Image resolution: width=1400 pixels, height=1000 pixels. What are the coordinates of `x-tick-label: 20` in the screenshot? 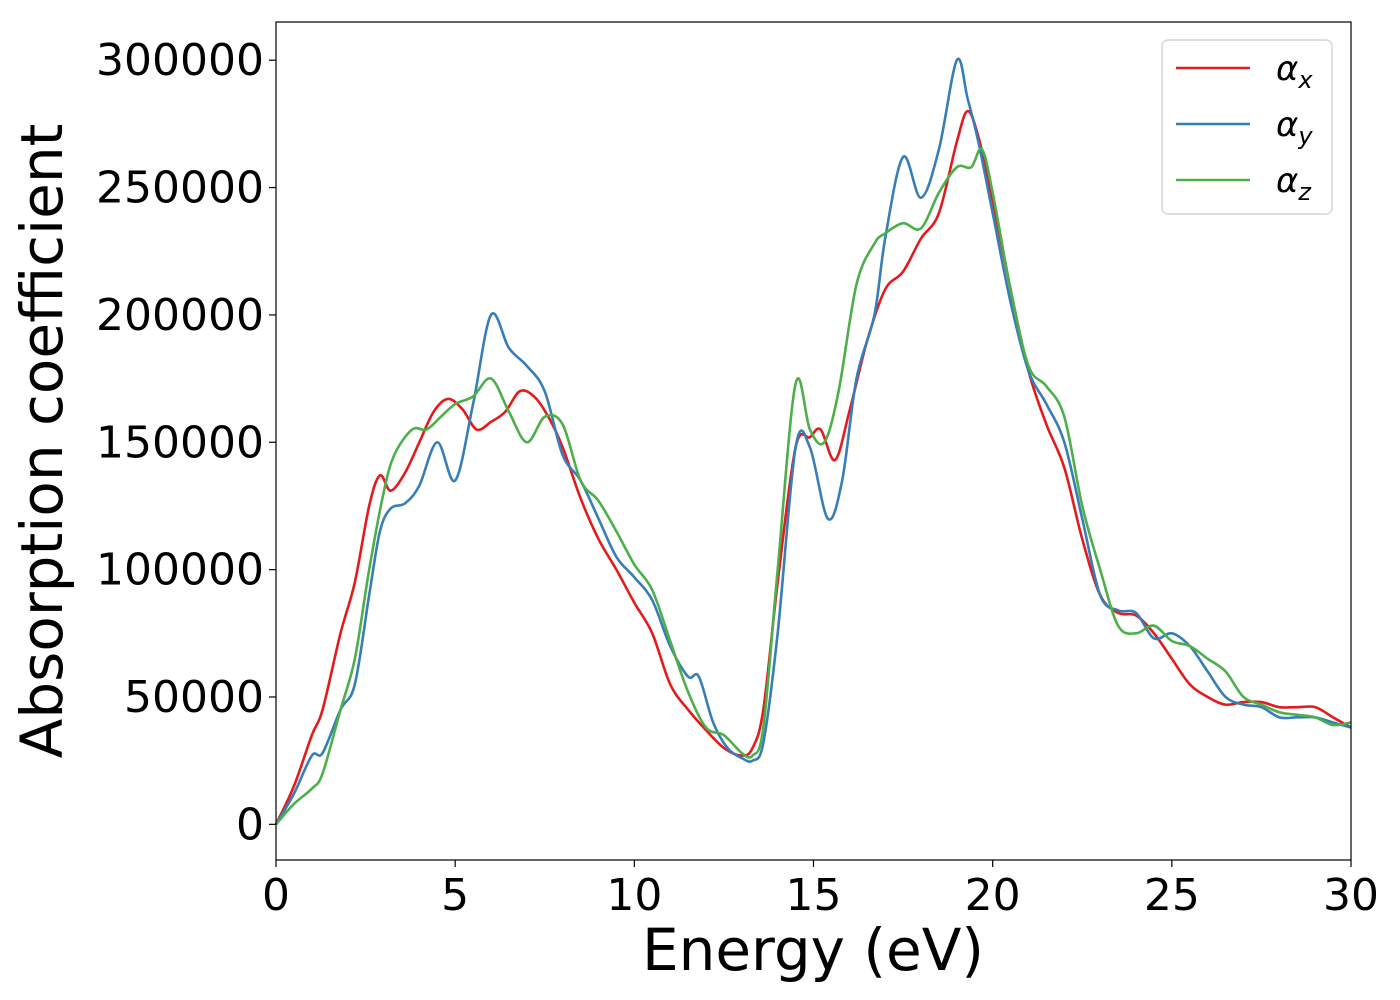 It's located at (993, 895).